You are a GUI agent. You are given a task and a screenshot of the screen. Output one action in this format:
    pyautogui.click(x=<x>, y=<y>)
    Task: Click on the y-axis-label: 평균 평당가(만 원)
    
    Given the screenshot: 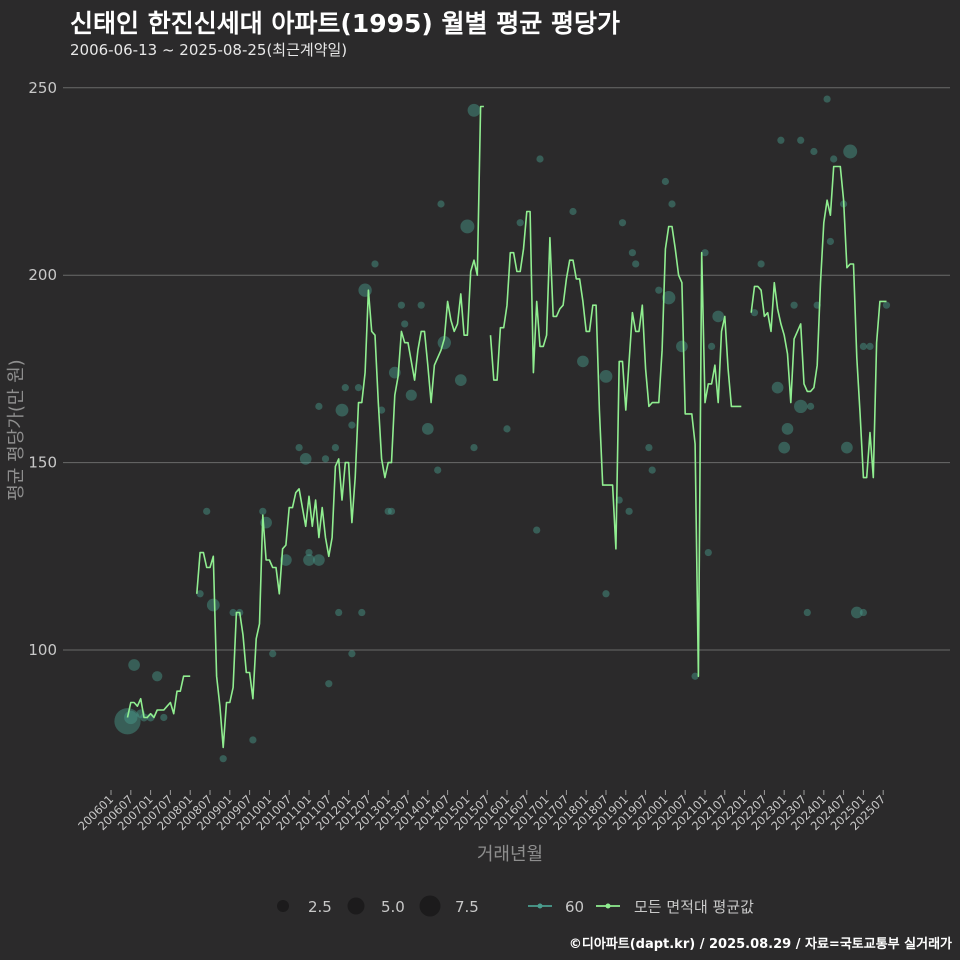 What is the action you would take?
    pyautogui.click(x=16, y=429)
    